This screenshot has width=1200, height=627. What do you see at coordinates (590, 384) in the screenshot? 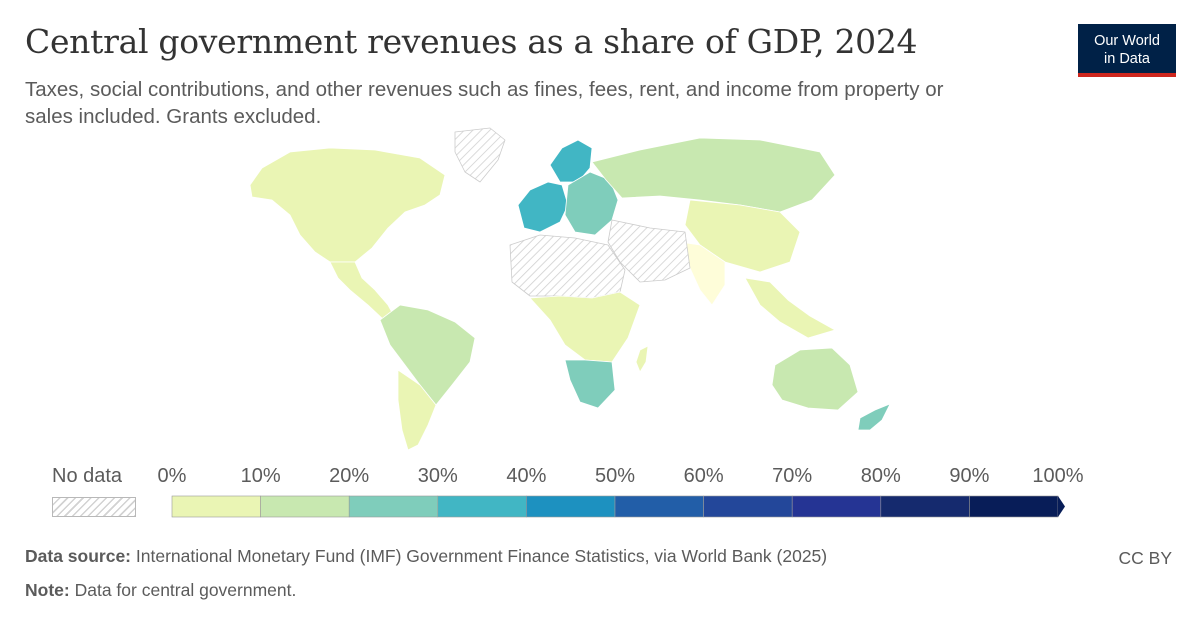
I see `southern-africa` at bounding box center [590, 384].